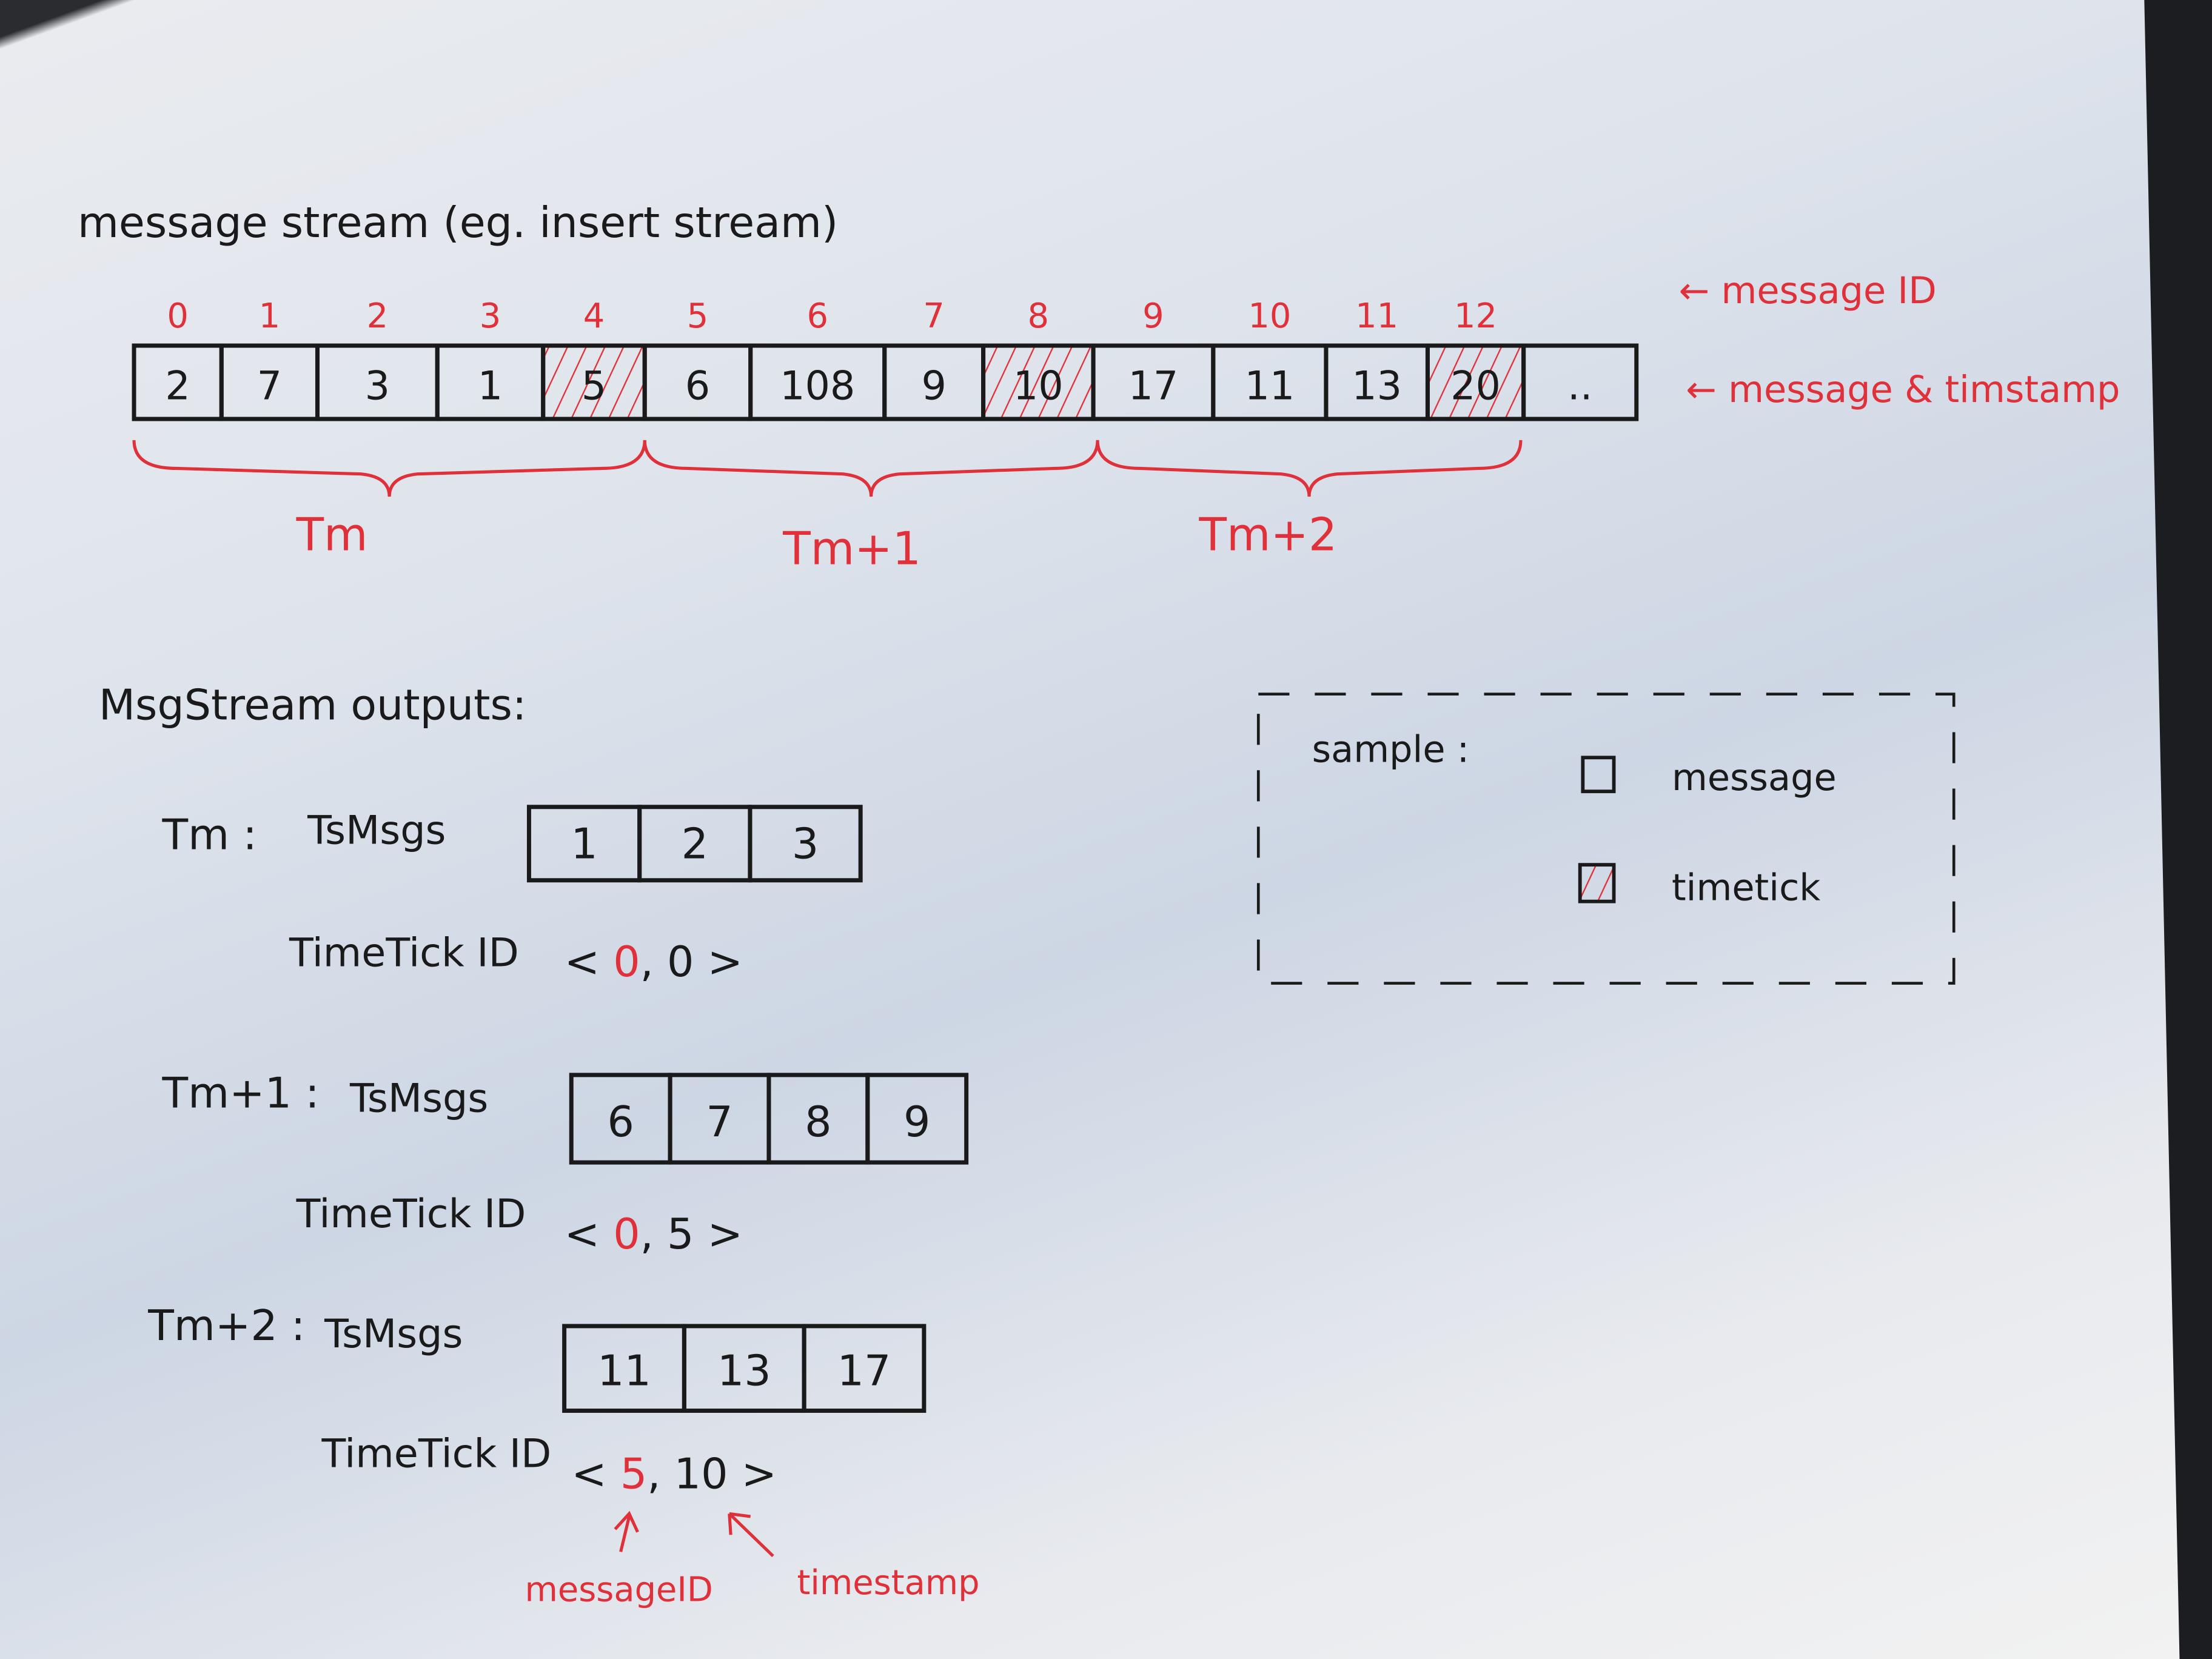 Image resolution: width=2212 pixels, height=1659 pixels. What do you see at coordinates (886, 382) in the screenshot?
I see `message-stream: 2 7 3 1 5 6 108 9 10 17 11 13 20..` at bounding box center [886, 382].